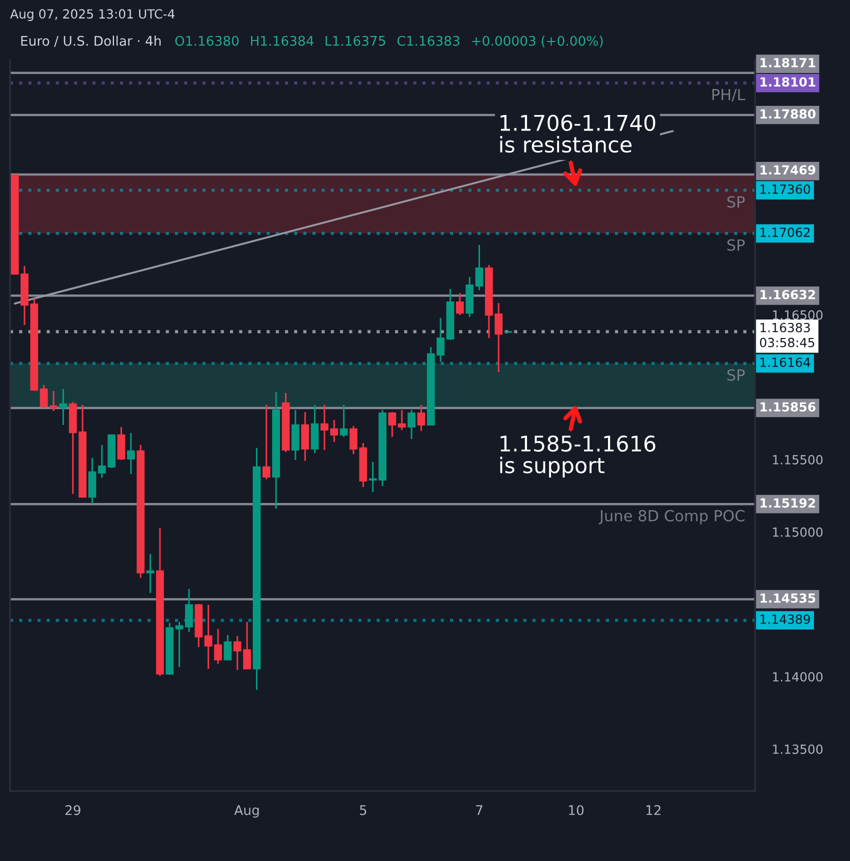 The width and height of the screenshot is (850, 861). I want to click on x-tick-label: 10, so click(576, 810).